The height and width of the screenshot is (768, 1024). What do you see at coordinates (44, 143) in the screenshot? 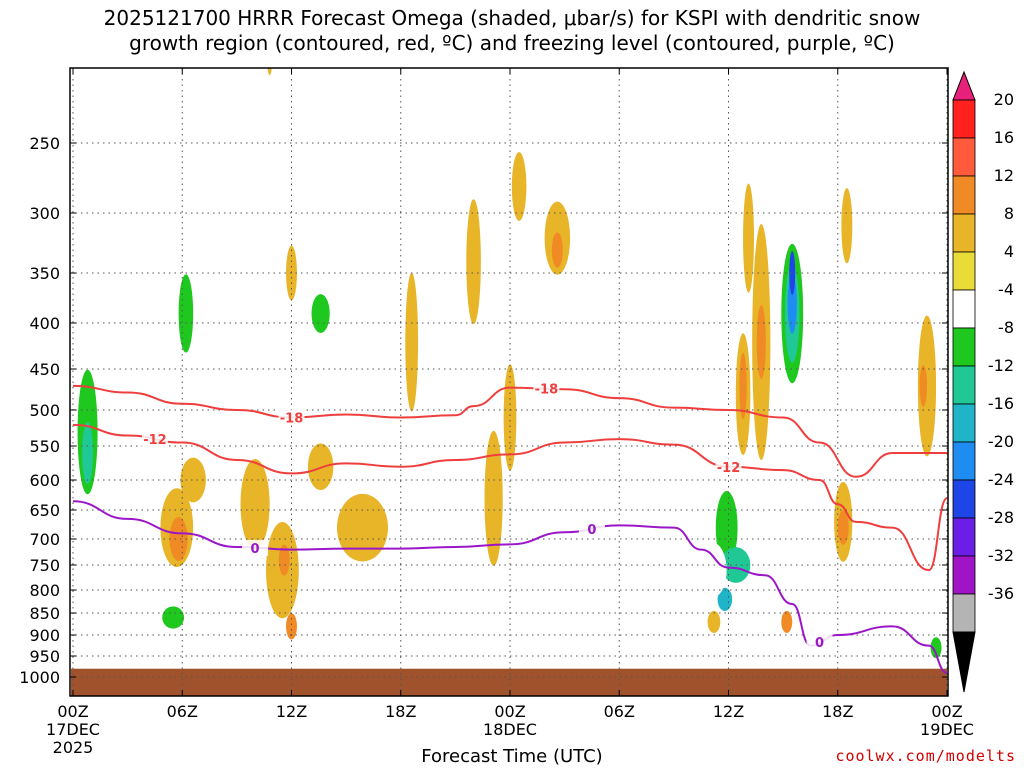
I see `y-tick-label: 250` at bounding box center [44, 143].